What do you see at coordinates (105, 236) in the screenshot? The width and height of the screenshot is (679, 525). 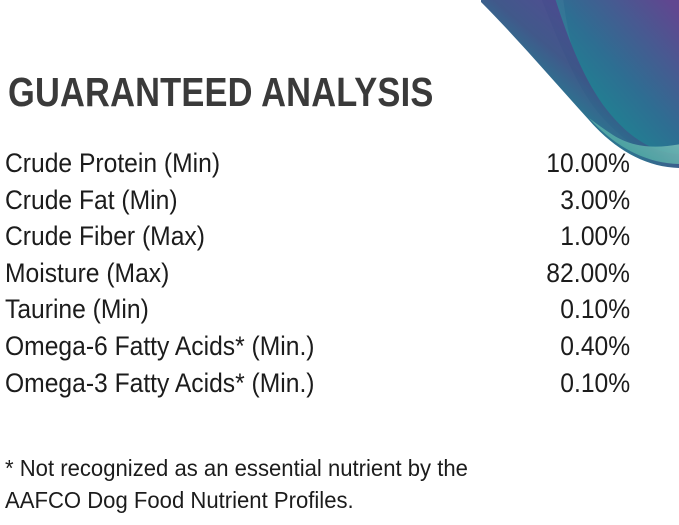 I see `nutrient-label: Crude Fiber (Max)` at bounding box center [105, 236].